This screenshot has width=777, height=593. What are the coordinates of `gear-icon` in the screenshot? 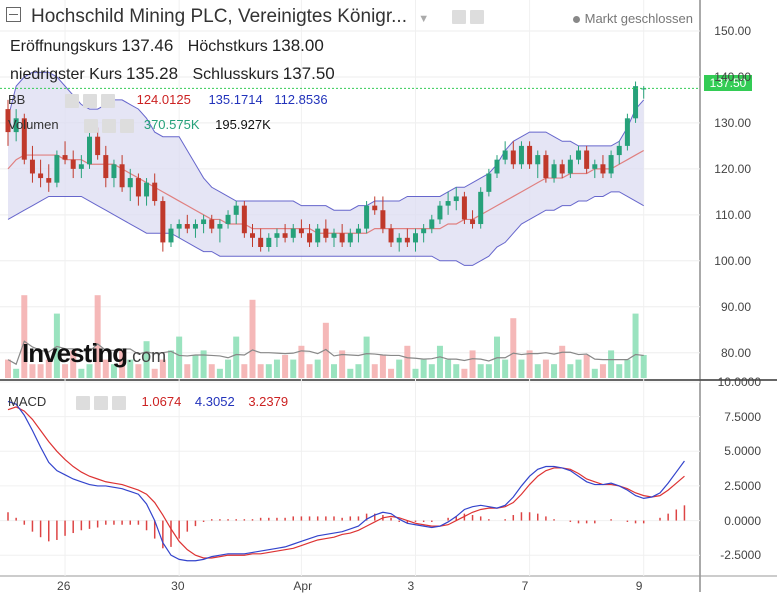 It's located at (477, 16).